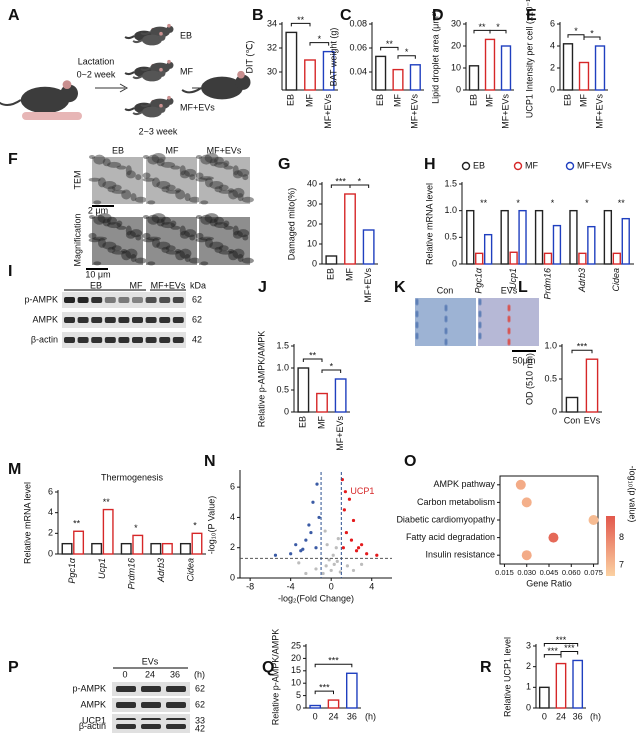 Image resolution: width=642 pixels, height=734 pixels. I want to click on group-label: EB, so click(186, 35).